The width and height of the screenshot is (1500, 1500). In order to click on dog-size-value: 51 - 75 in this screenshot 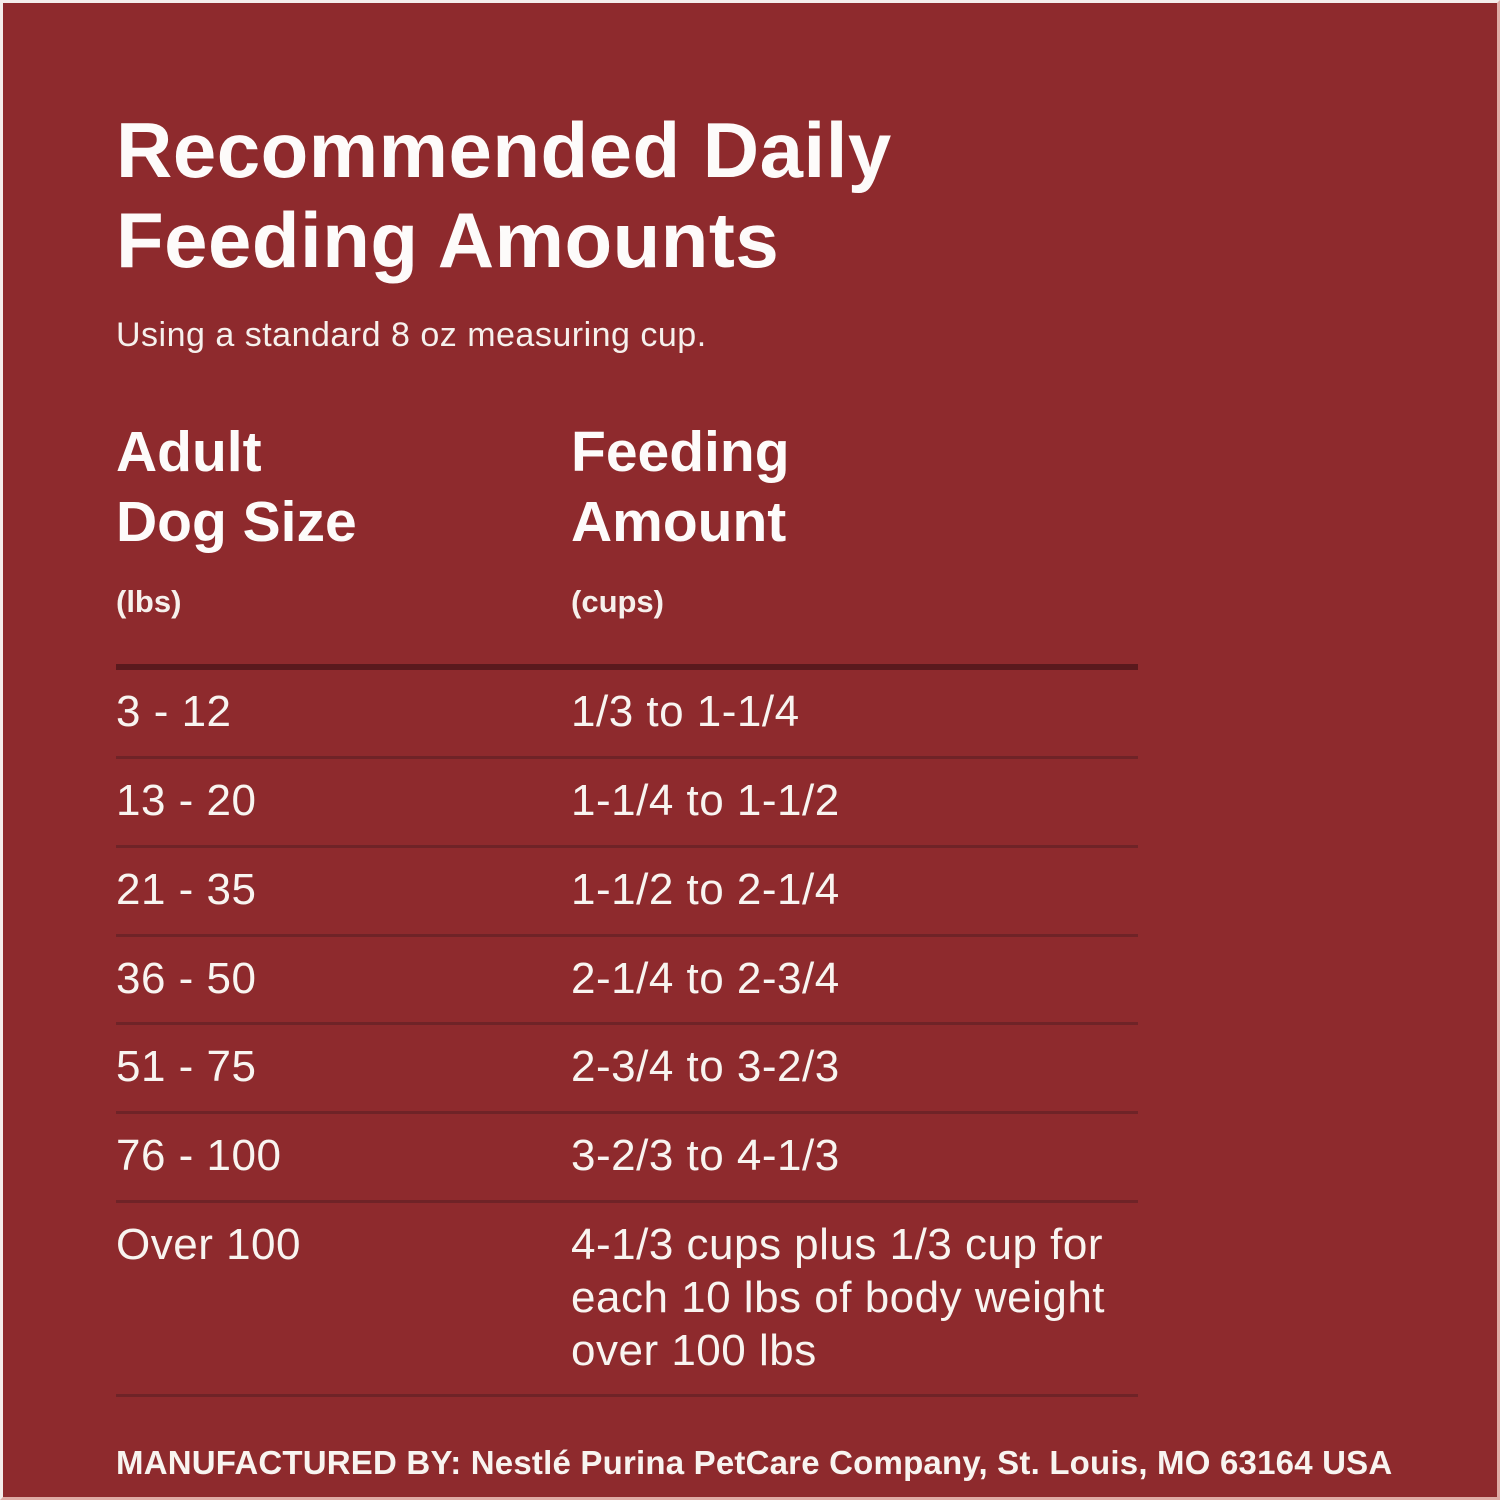, I will do `click(186, 1067)`.